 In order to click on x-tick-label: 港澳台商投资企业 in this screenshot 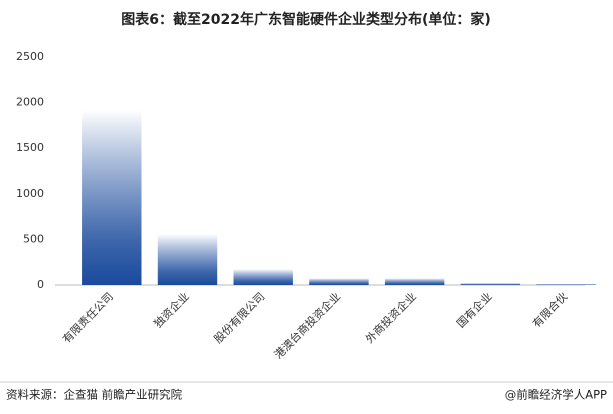, I will do `click(307, 325)`.